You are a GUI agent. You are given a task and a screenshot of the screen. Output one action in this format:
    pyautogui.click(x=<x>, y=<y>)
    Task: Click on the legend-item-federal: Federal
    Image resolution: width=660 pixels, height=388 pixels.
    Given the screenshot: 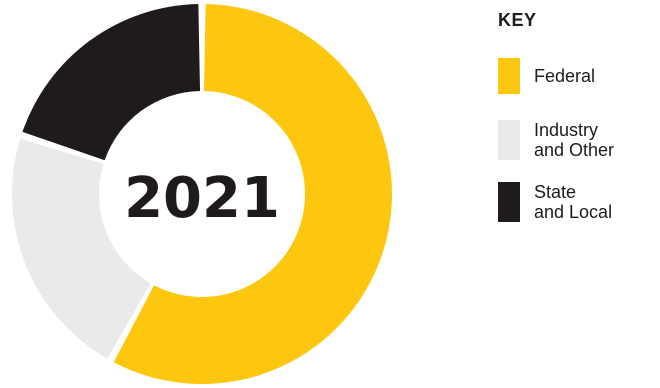 What is the action you would take?
    pyautogui.click(x=546, y=76)
    